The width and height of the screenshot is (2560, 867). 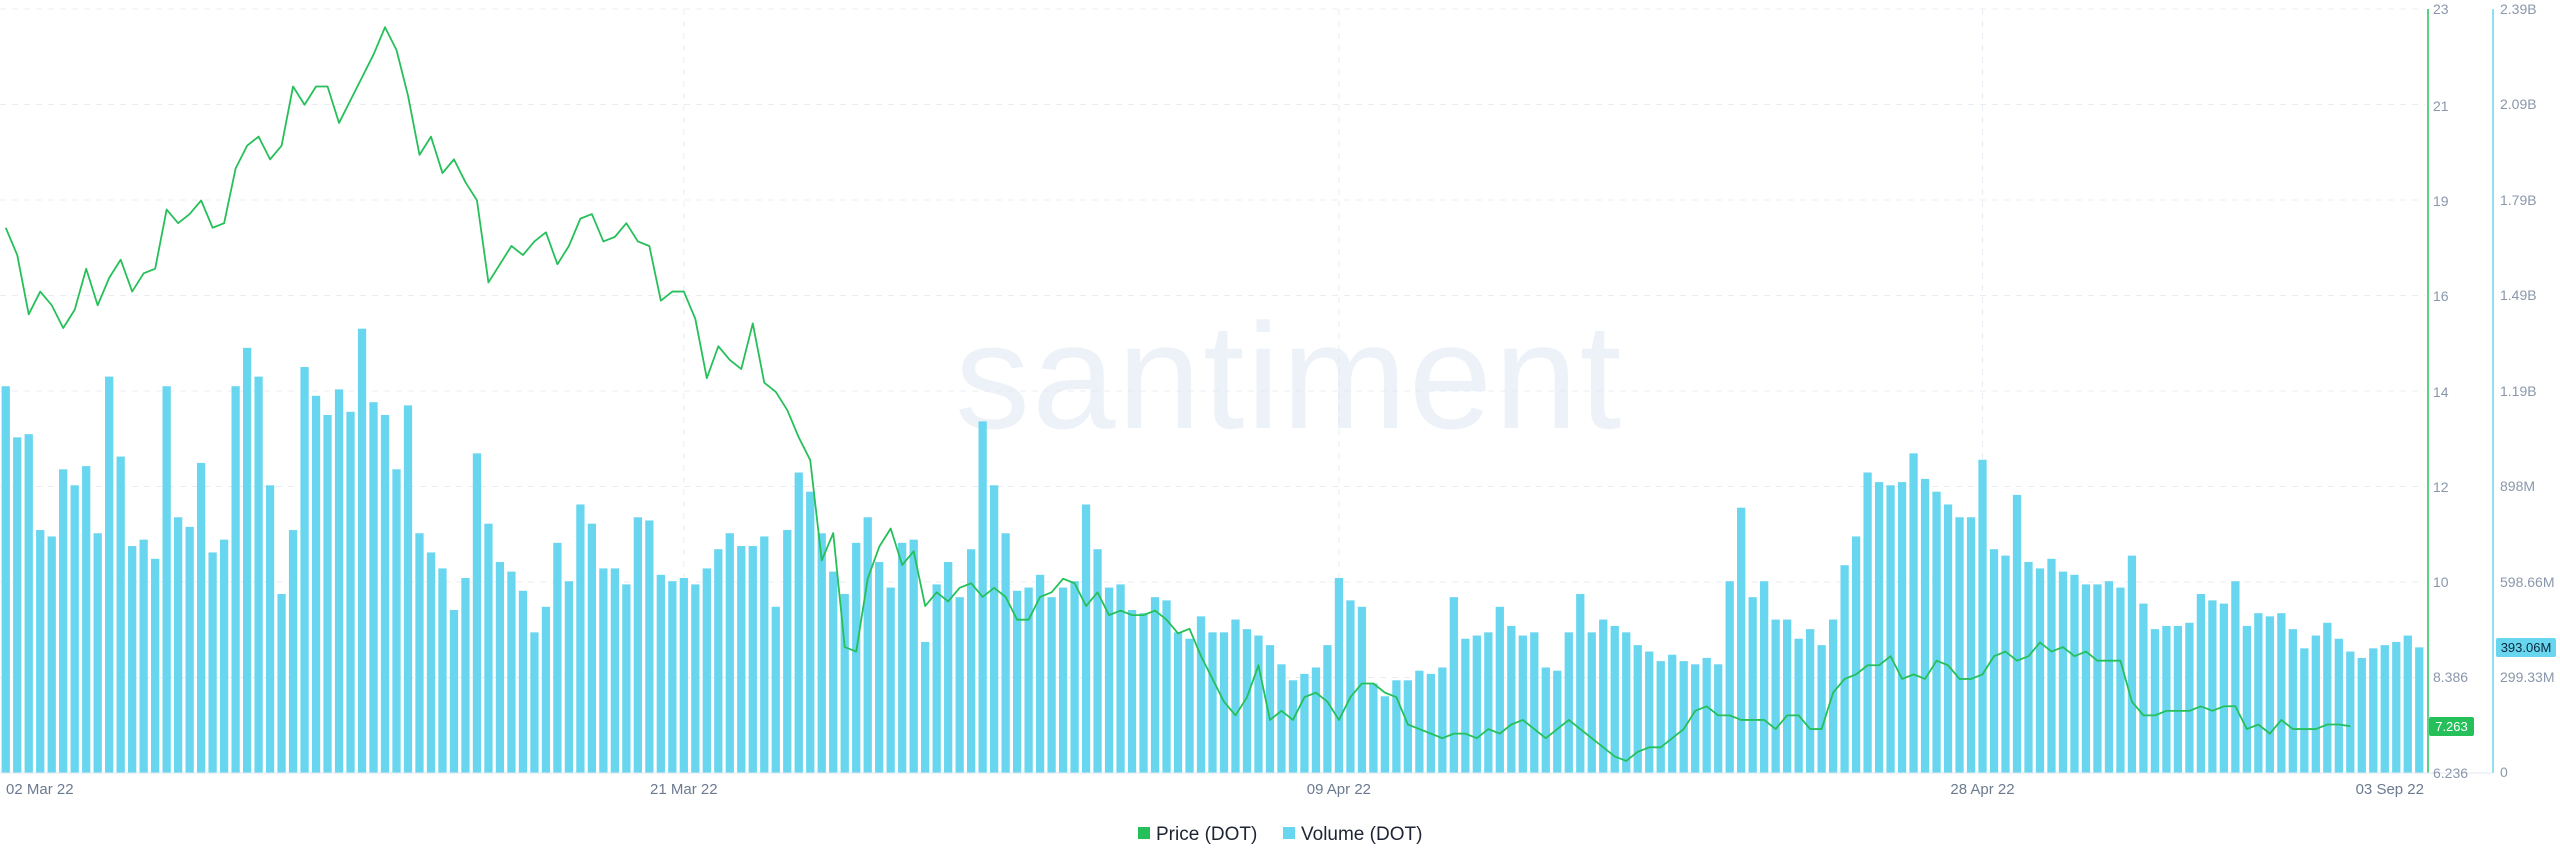 I want to click on volume-tick-label: 299.33M, so click(x=2527, y=677).